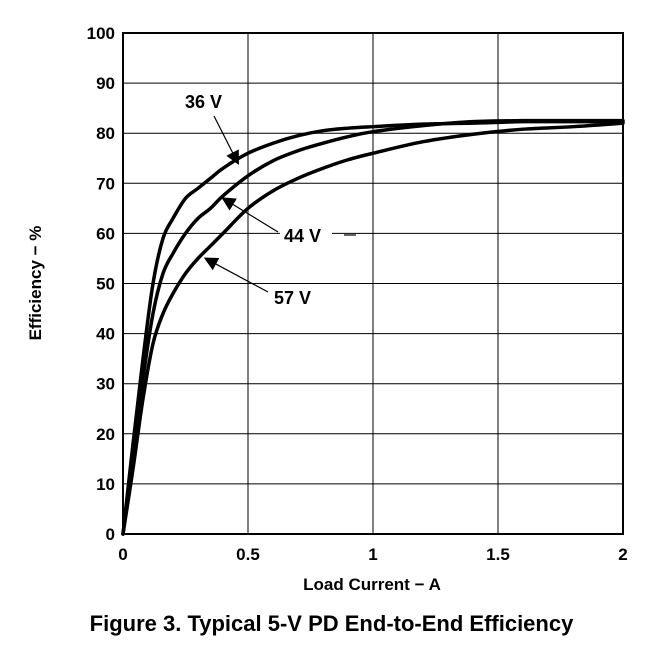 The width and height of the screenshot is (663, 666). Describe the element at coordinates (105, 183) in the screenshot. I see `y-tick-label: 70` at that location.